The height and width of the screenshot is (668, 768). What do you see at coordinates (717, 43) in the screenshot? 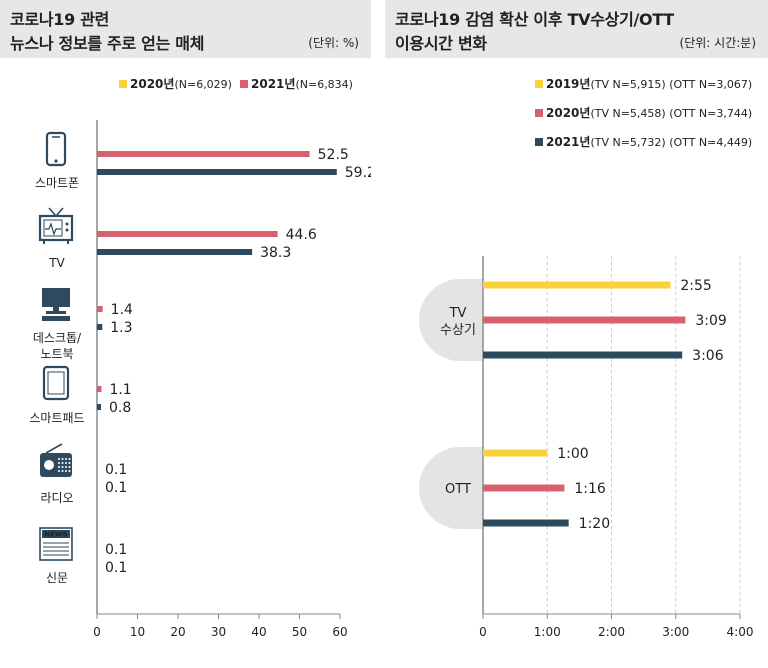
I see `right-unit-label: (단위: 시간:분)` at bounding box center [717, 43].